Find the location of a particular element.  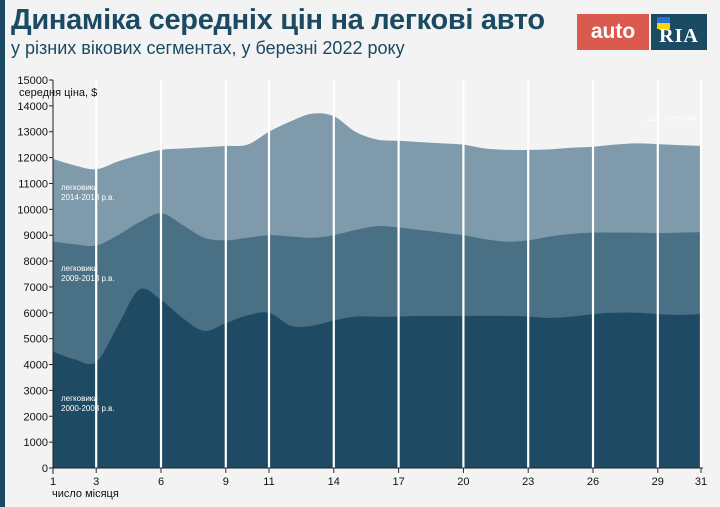

x-tick-label: 29 is located at coordinates (658, 482).